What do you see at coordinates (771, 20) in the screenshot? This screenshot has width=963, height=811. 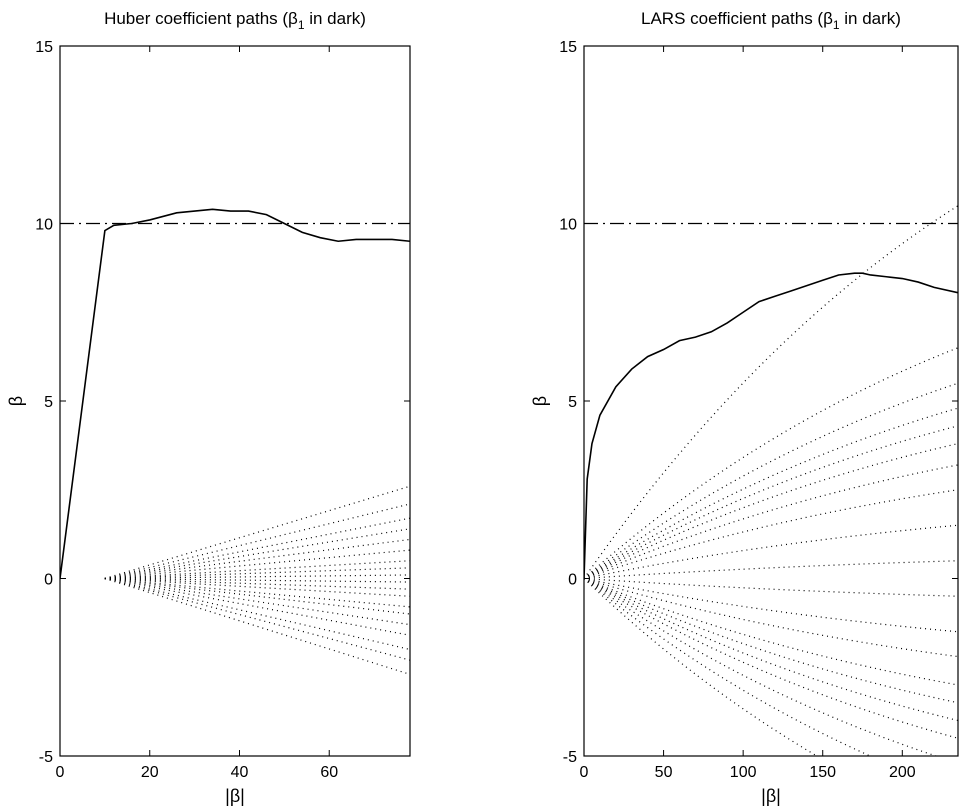 I see `lars-chart-title: LARS coefficient paths (β1 in dark)` at bounding box center [771, 20].